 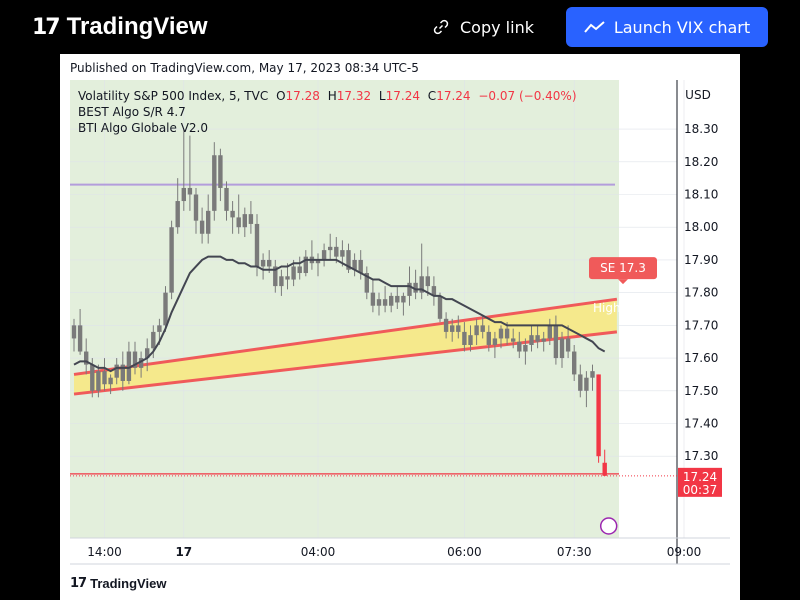 I want to click on legend-symbol: Volatility S&P 500 Index, 5, TVC, so click(x=173, y=96).